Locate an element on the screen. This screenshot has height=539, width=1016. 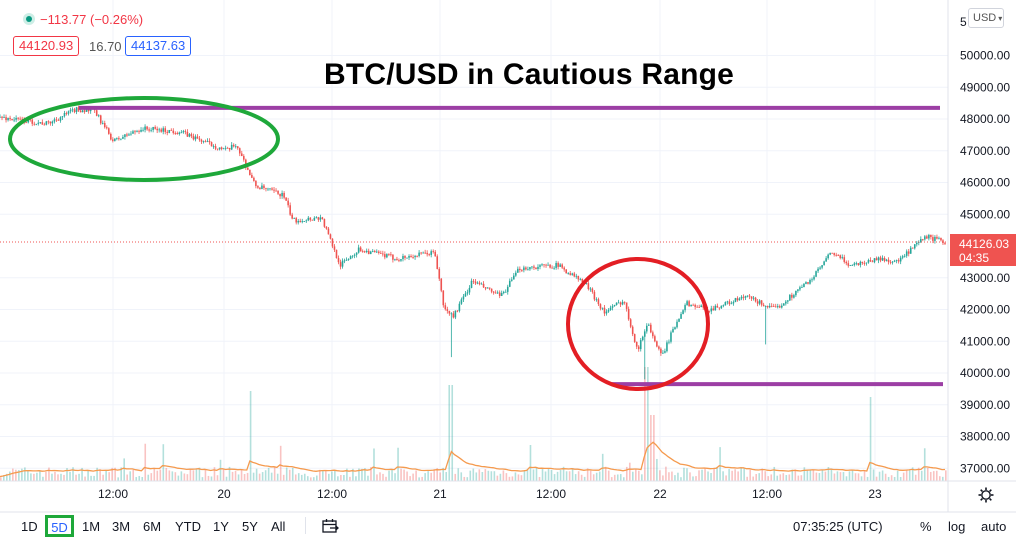
time-axis: 12:00 20 12:00 21 12:00 22 12:00 23 is located at coordinates (490, 494).